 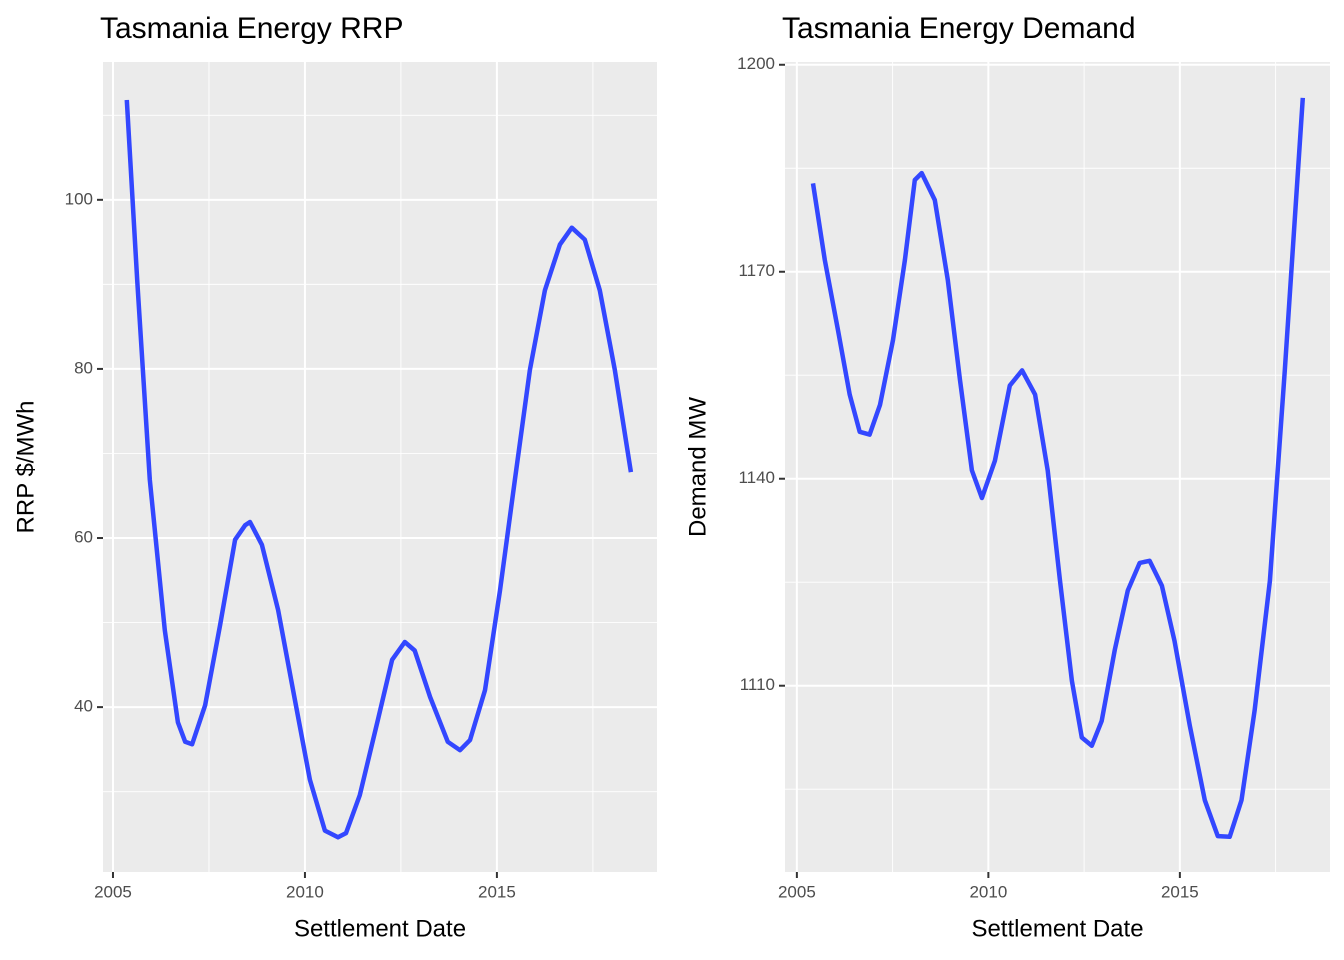 What do you see at coordinates (697, 467) in the screenshot?
I see `y-axis-title: Demand MW` at bounding box center [697, 467].